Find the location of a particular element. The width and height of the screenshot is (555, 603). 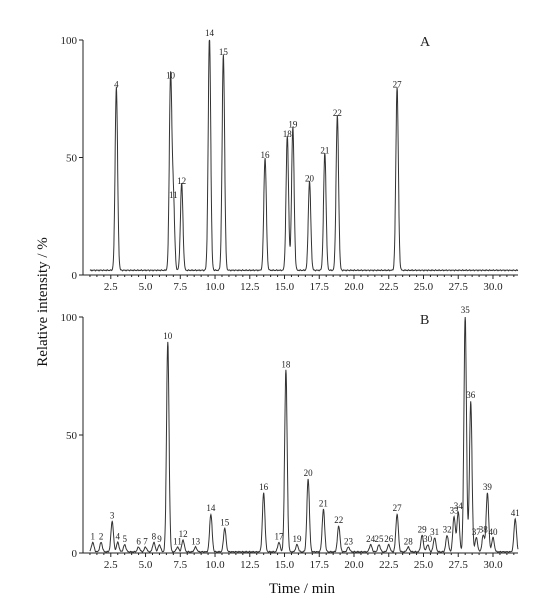

peak-label: 7 is located at coordinates (145, 541).